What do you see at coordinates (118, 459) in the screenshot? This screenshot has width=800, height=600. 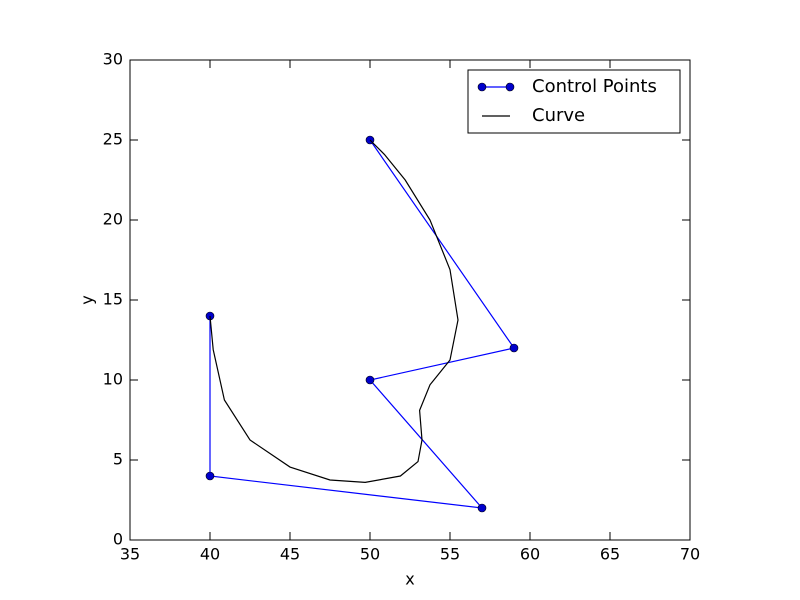 I see `y-tick-label: 5` at bounding box center [118, 459].